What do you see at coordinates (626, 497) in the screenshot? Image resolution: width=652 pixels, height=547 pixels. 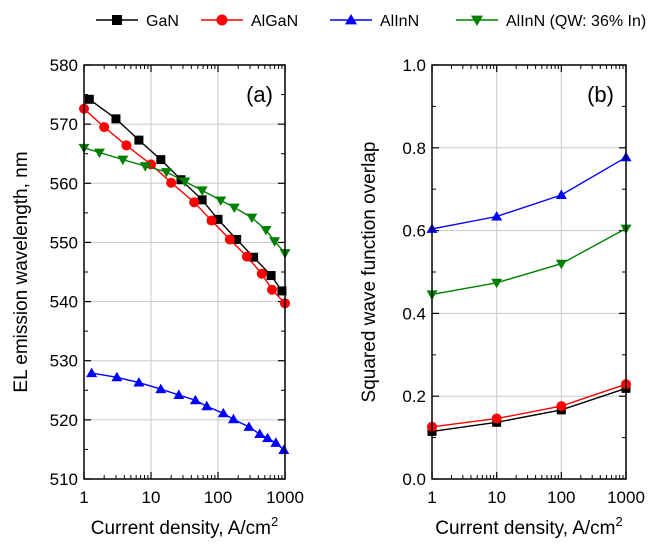 I see `x-tick-label: 1000` at bounding box center [626, 497].